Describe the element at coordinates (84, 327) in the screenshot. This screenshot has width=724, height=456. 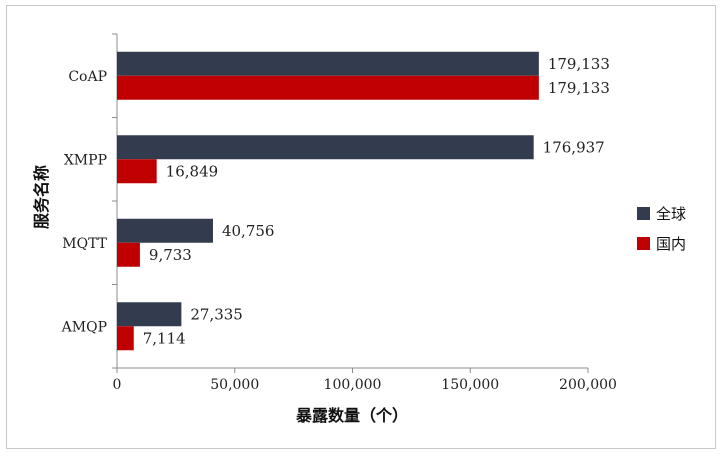
I see `y-tick-label: AMQP` at that location.